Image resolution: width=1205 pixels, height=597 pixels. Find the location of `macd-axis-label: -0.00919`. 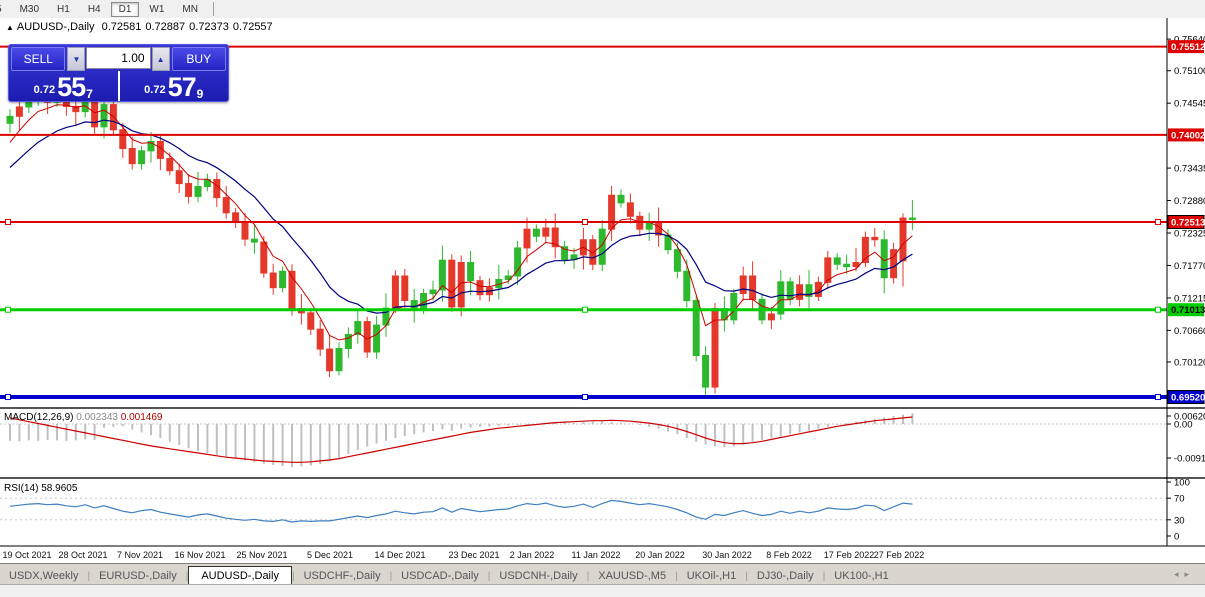

macd-axis-label: -0.00919 is located at coordinates (1189, 459).